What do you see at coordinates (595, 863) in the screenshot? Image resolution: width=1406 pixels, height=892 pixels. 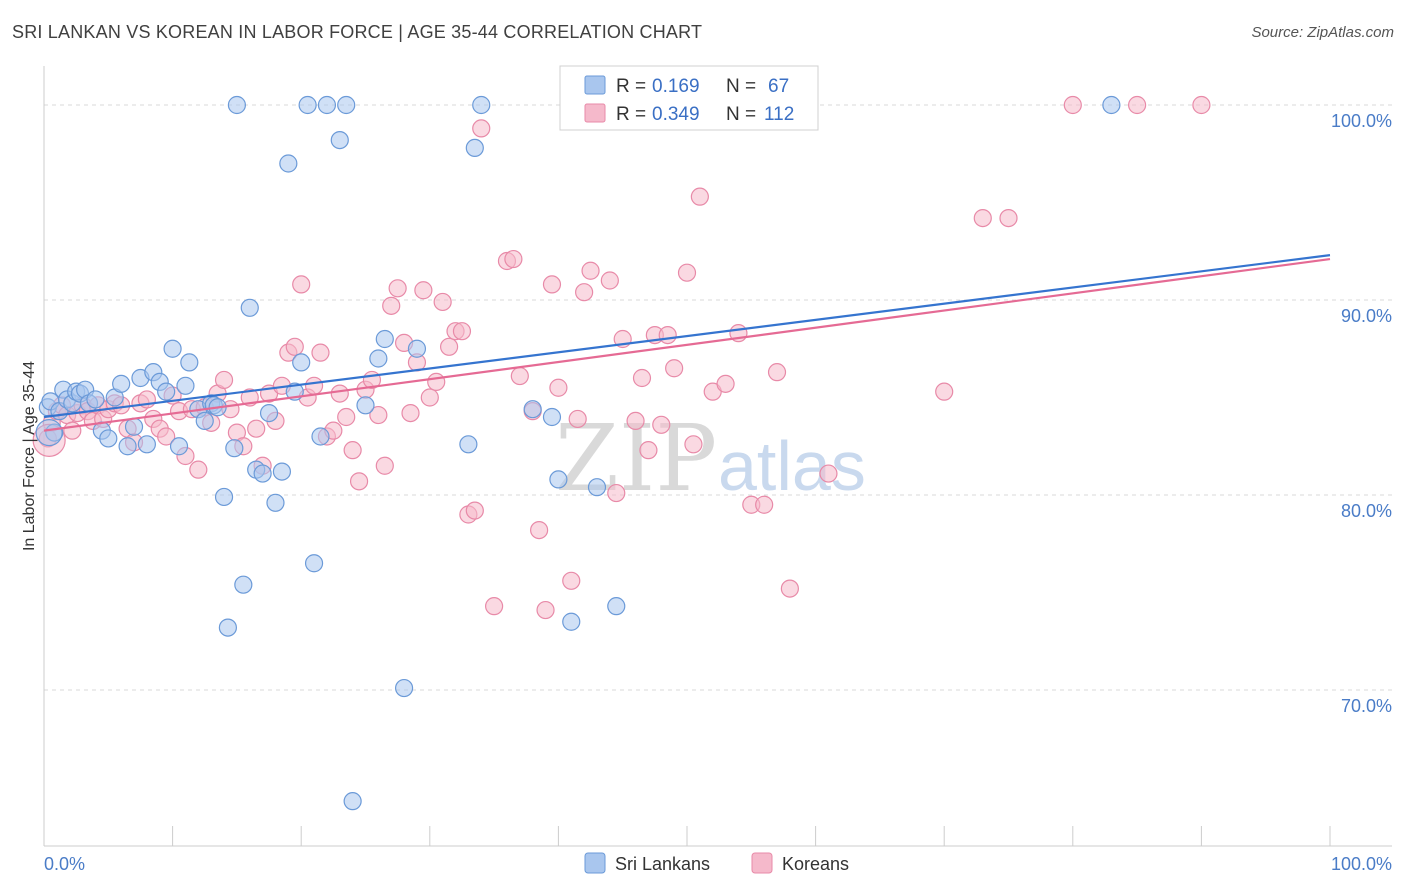 I see `series-legend-swatch-sri-lankan` at bounding box center [595, 863].